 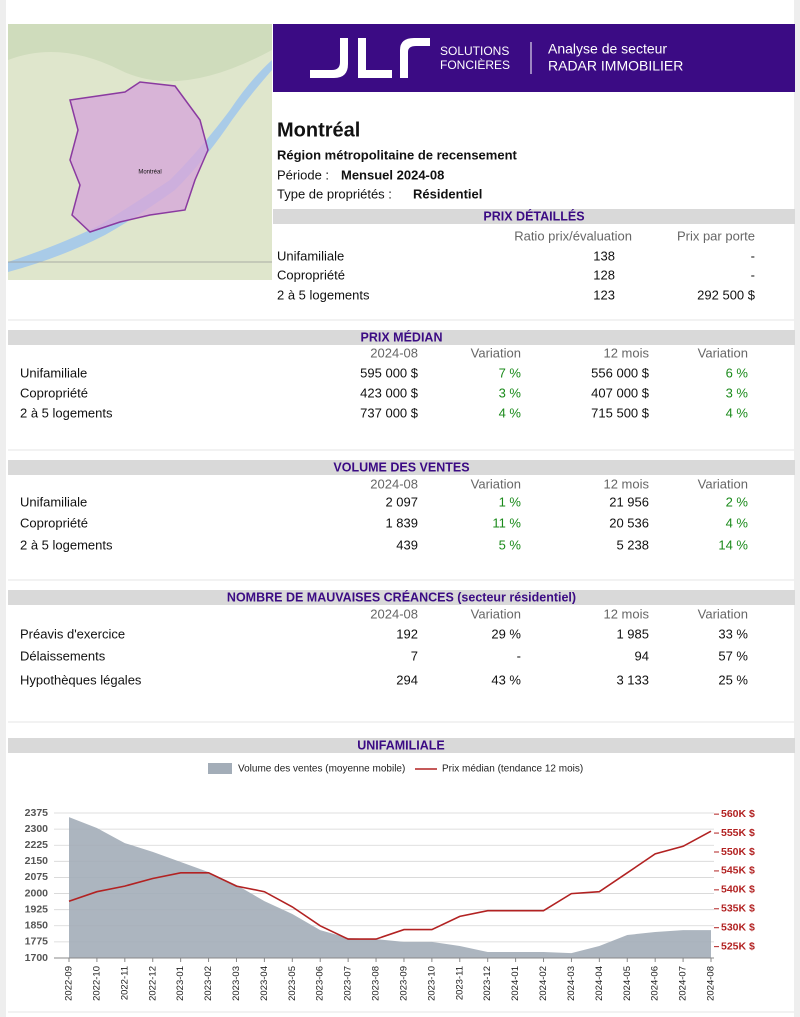 I want to click on cell: 14 %, so click(x=733, y=544).